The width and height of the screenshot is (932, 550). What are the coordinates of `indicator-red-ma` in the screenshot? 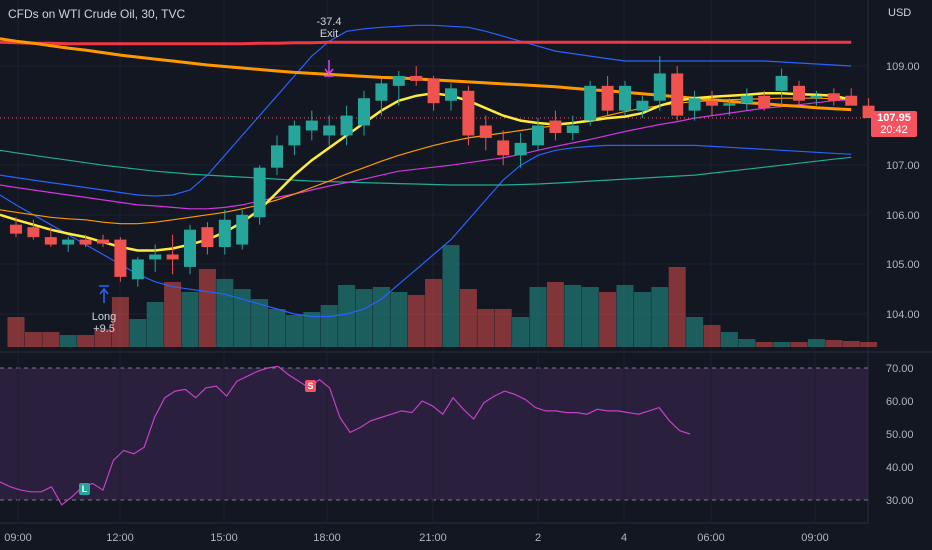 It's located at (426, 43).